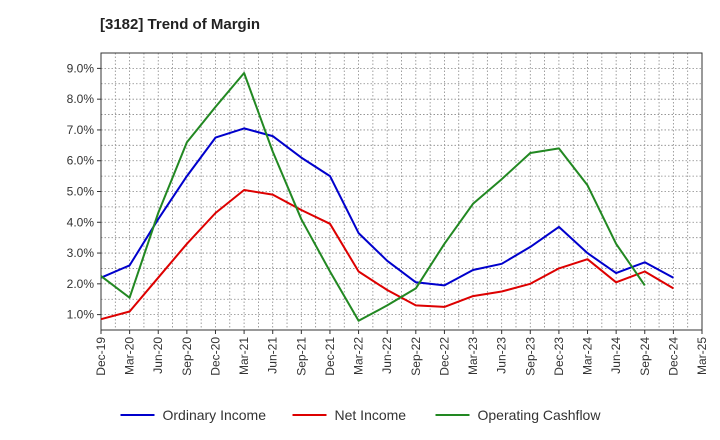 The image size is (720, 440). What do you see at coordinates (244, 356) in the screenshot?
I see `x-tick-label: Mar-21` at bounding box center [244, 356].